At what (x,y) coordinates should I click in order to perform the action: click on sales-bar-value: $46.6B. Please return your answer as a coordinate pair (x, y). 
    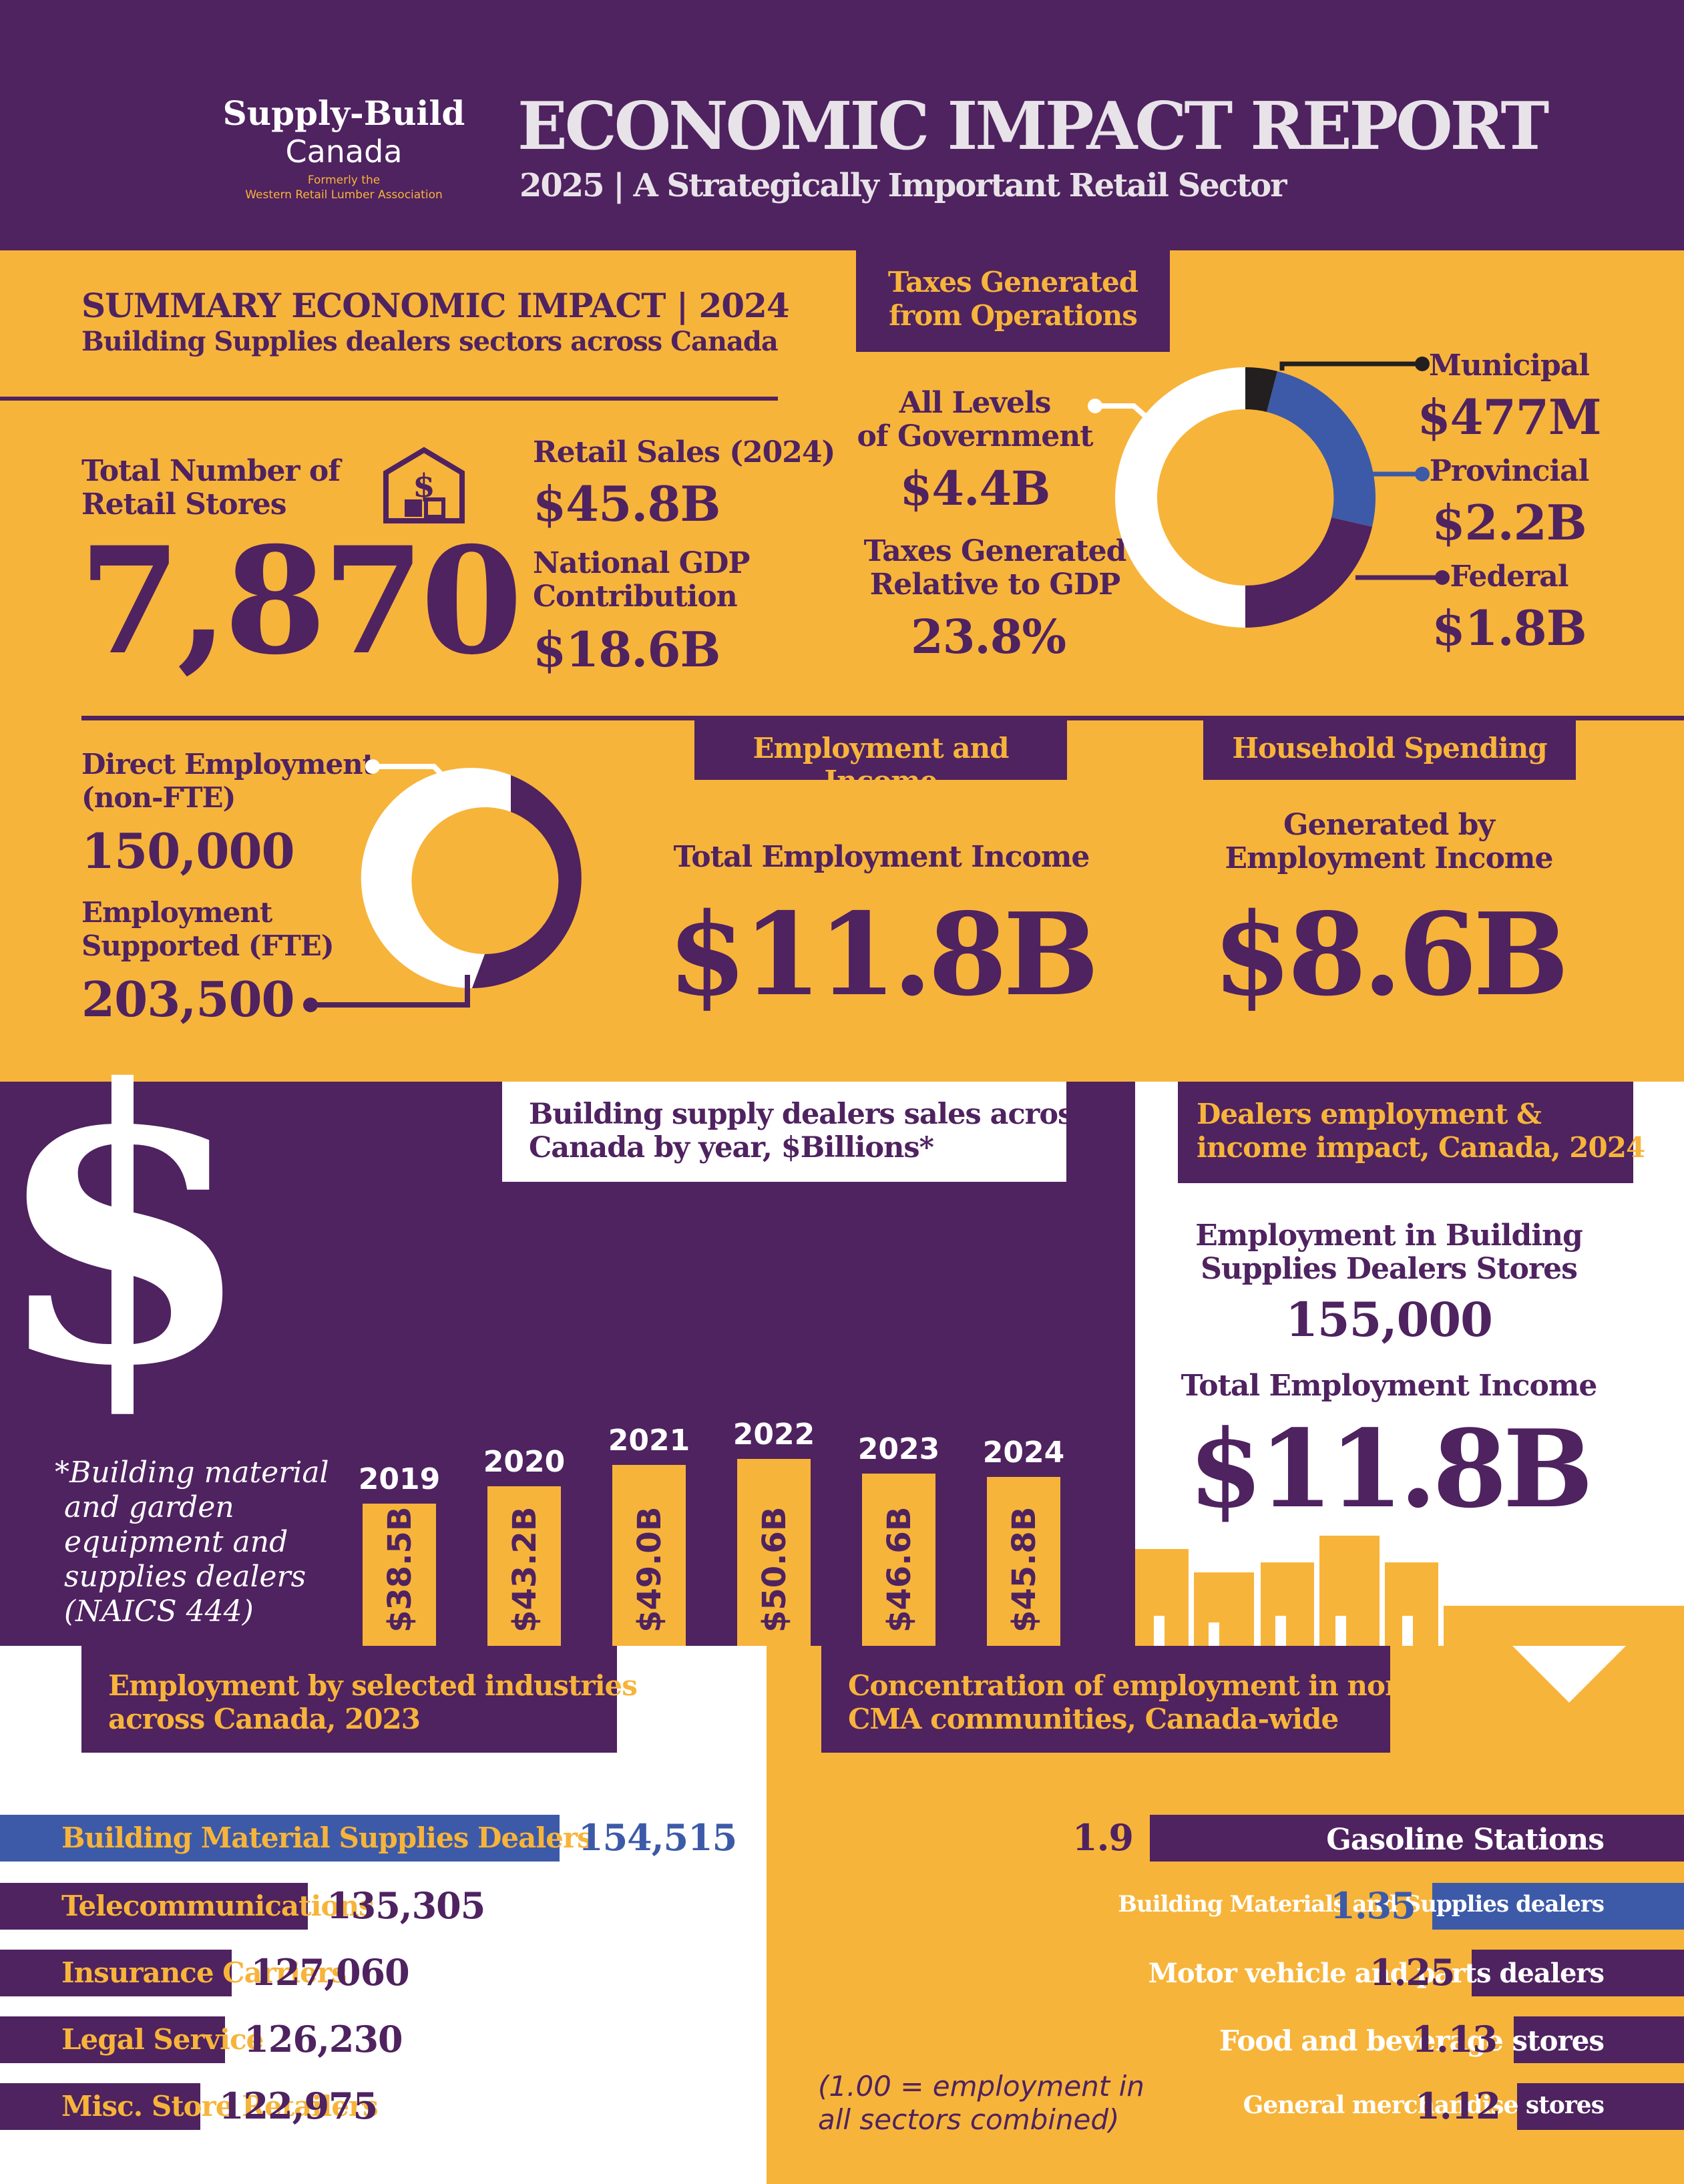
    Looking at the image, I should click on (899, 1569).